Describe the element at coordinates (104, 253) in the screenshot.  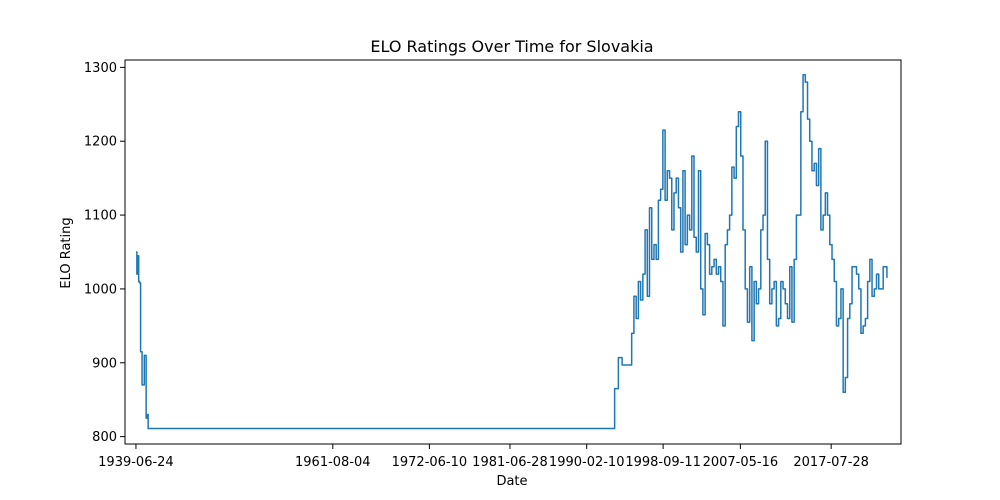
I see `y-axis: 800 900 1000 1100 1200 1300` at that location.